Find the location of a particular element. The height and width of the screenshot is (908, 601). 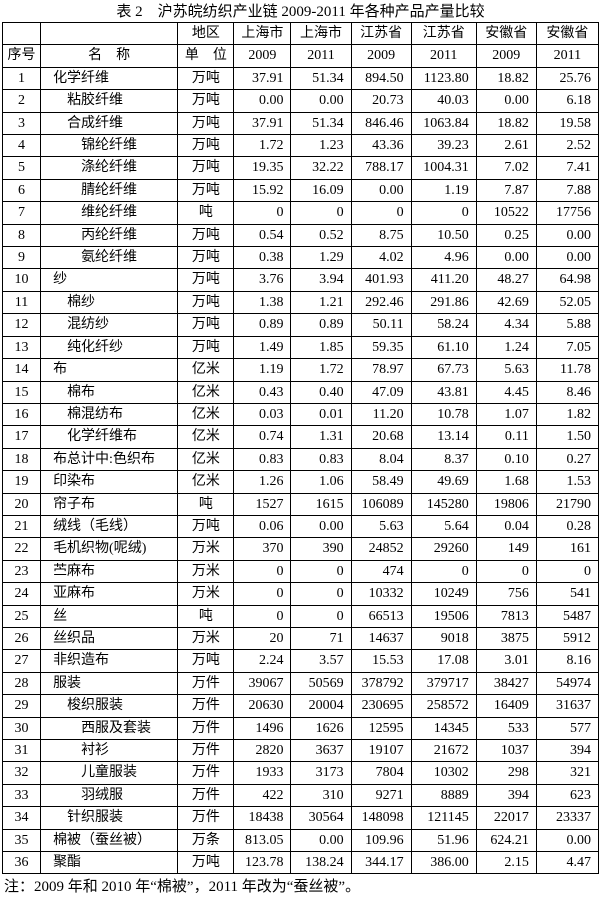

value-cell: 788.17 is located at coordinates (381, 168).